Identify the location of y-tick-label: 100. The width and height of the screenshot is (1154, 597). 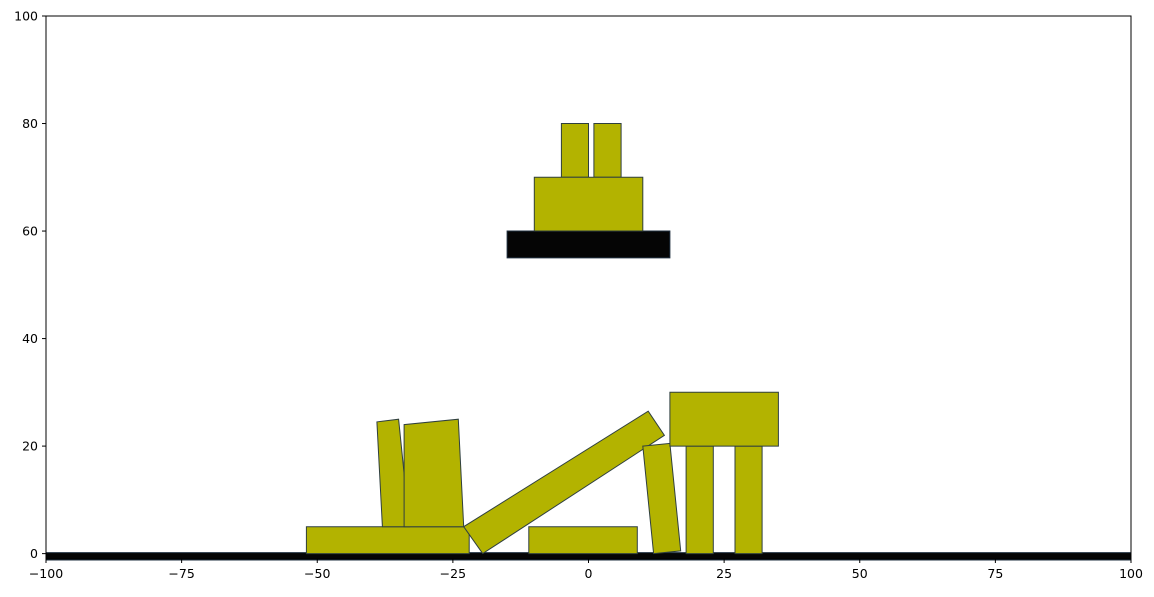
(26, 16).